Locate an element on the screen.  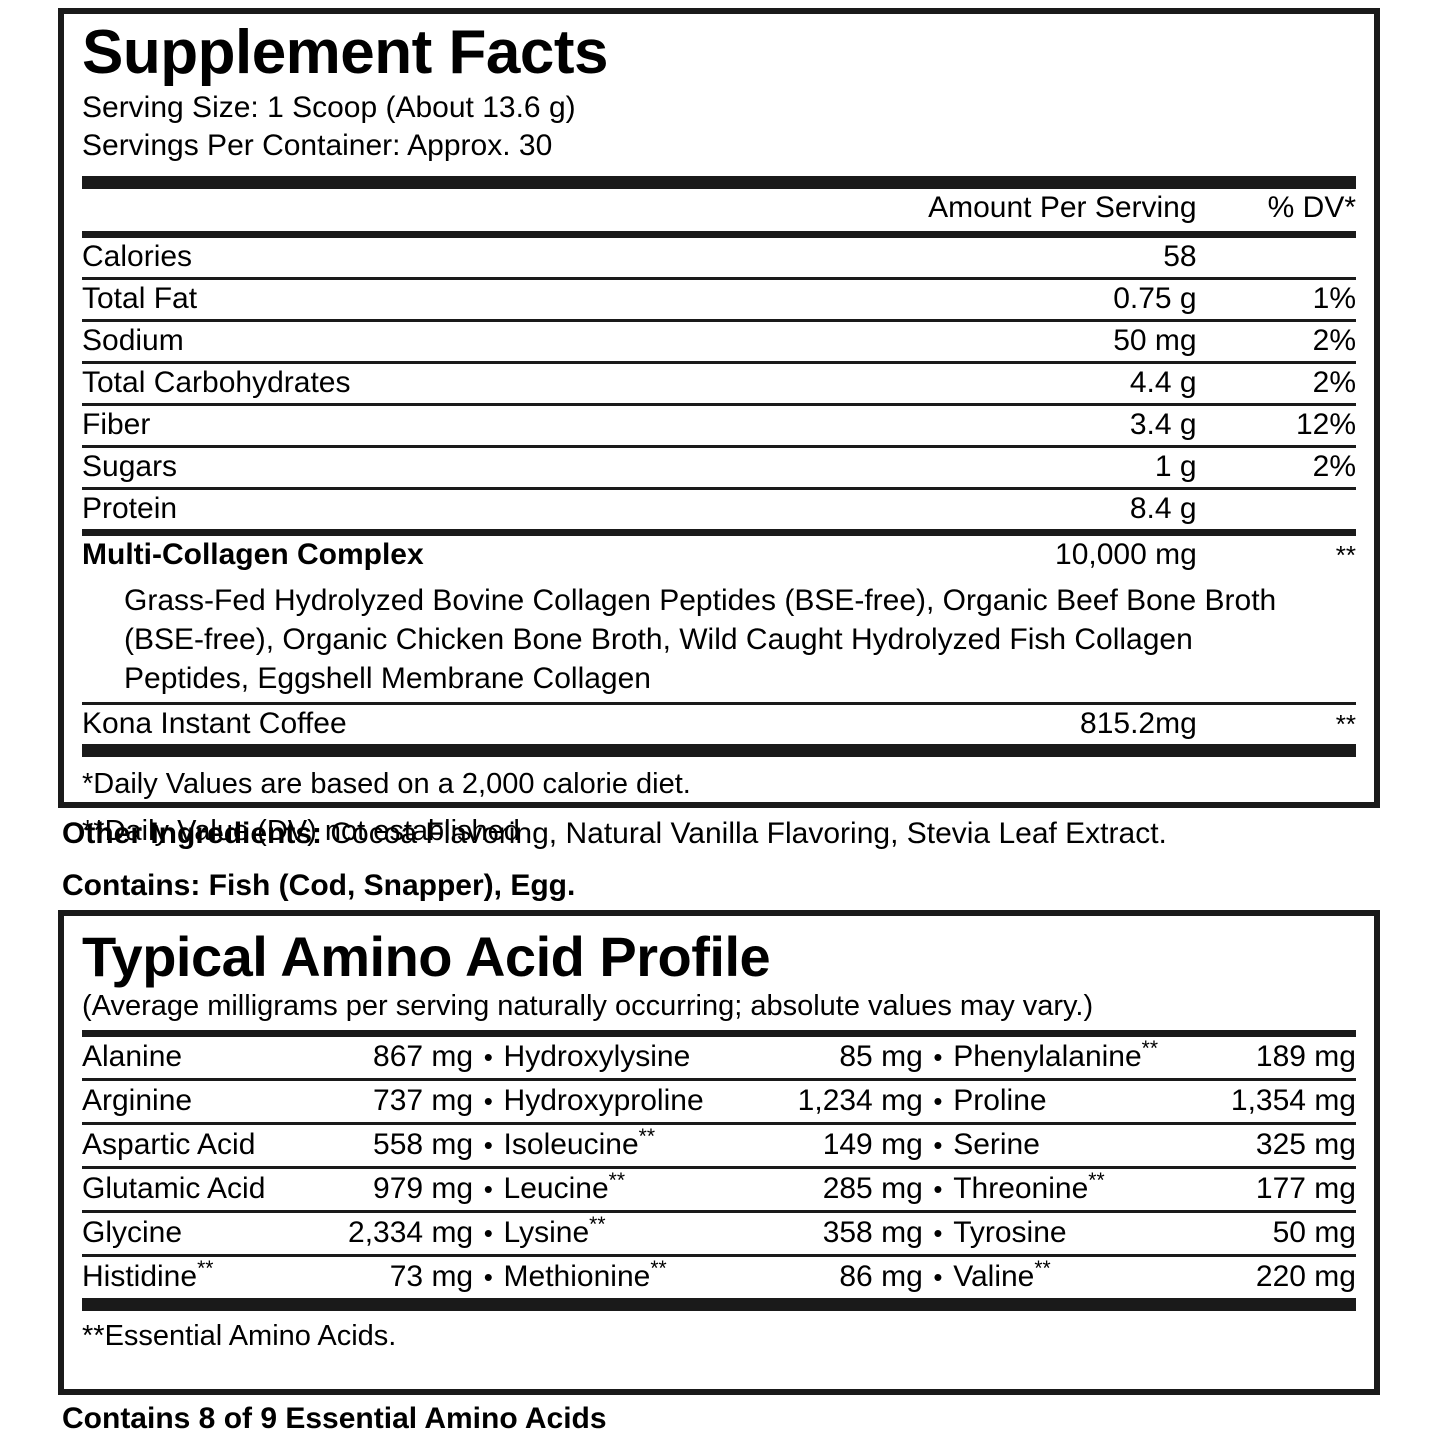
amino-name: Arginine is located at coordinates (194, 1102).